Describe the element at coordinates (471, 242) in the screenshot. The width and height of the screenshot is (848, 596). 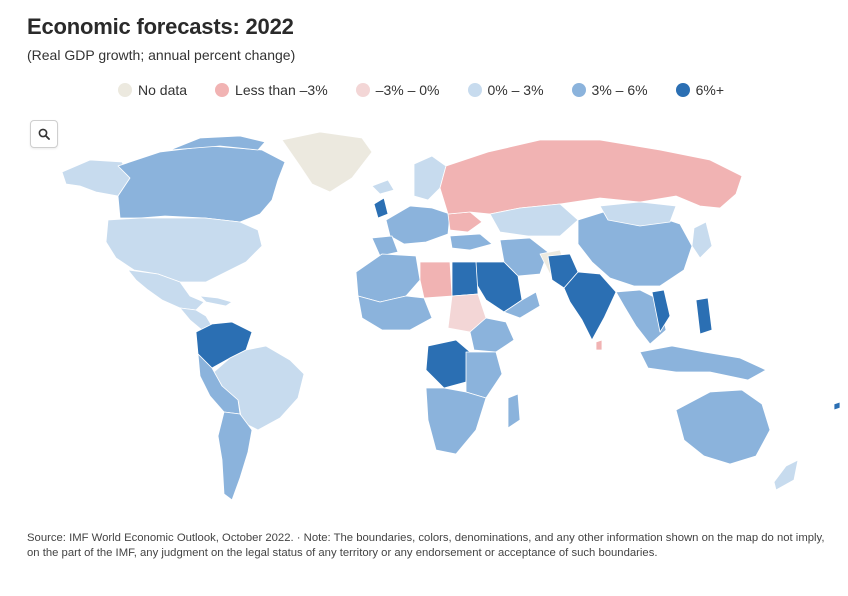
I see `region-turkey` at that location.